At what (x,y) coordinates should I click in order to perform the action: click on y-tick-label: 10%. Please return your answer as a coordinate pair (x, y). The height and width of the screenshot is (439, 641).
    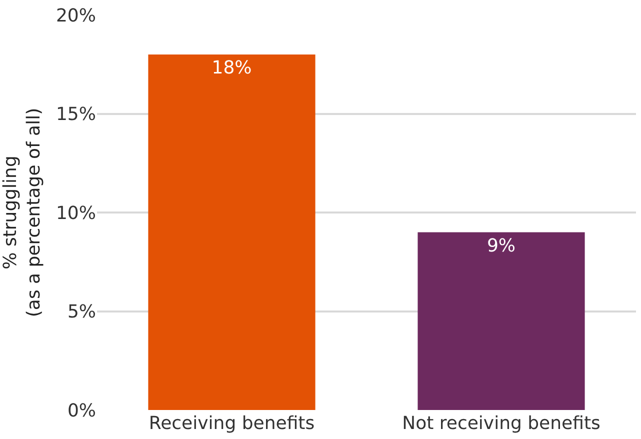
    Looking at the image, I should click on (76, 213).